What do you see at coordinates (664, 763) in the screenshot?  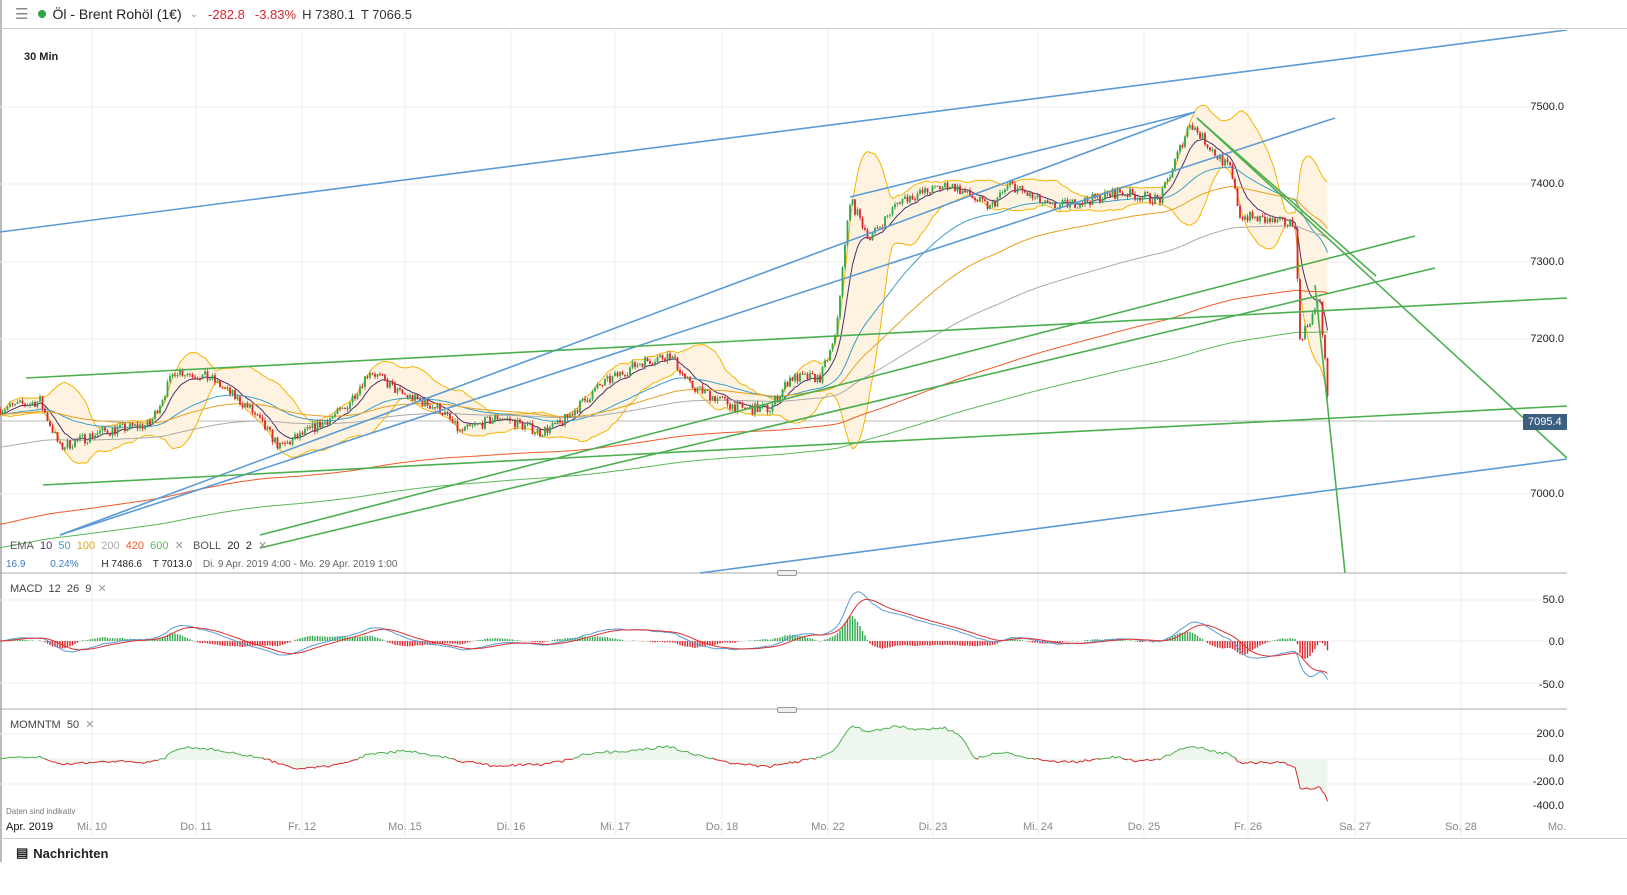 I see `momentum-fill` at bounding box center [664, 763].